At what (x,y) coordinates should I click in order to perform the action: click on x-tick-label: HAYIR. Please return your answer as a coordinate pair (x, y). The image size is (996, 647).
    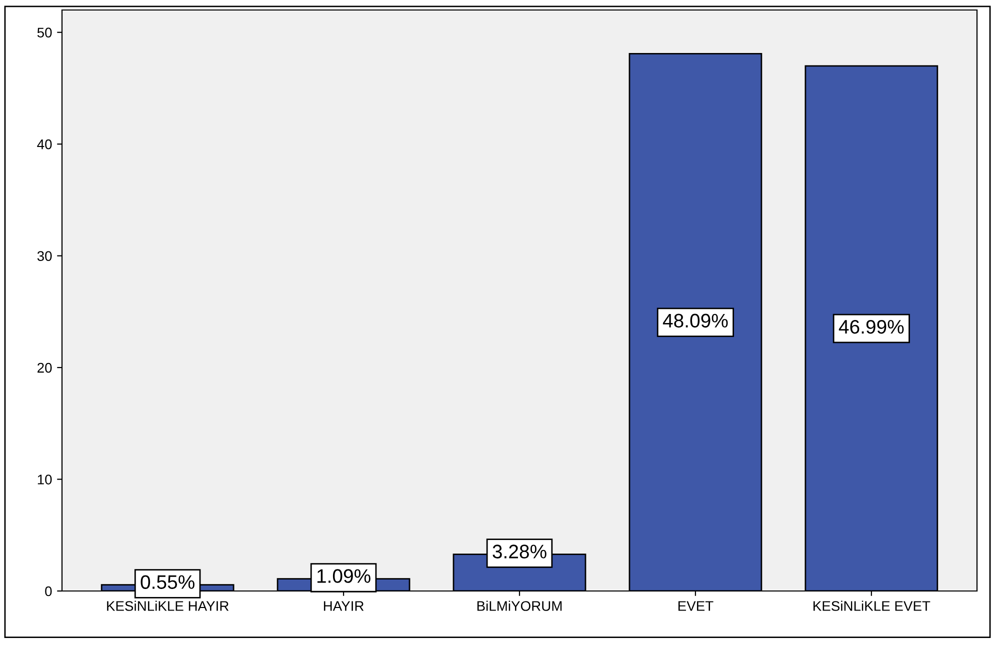
    Looking at the image, I should click on (344, 606).